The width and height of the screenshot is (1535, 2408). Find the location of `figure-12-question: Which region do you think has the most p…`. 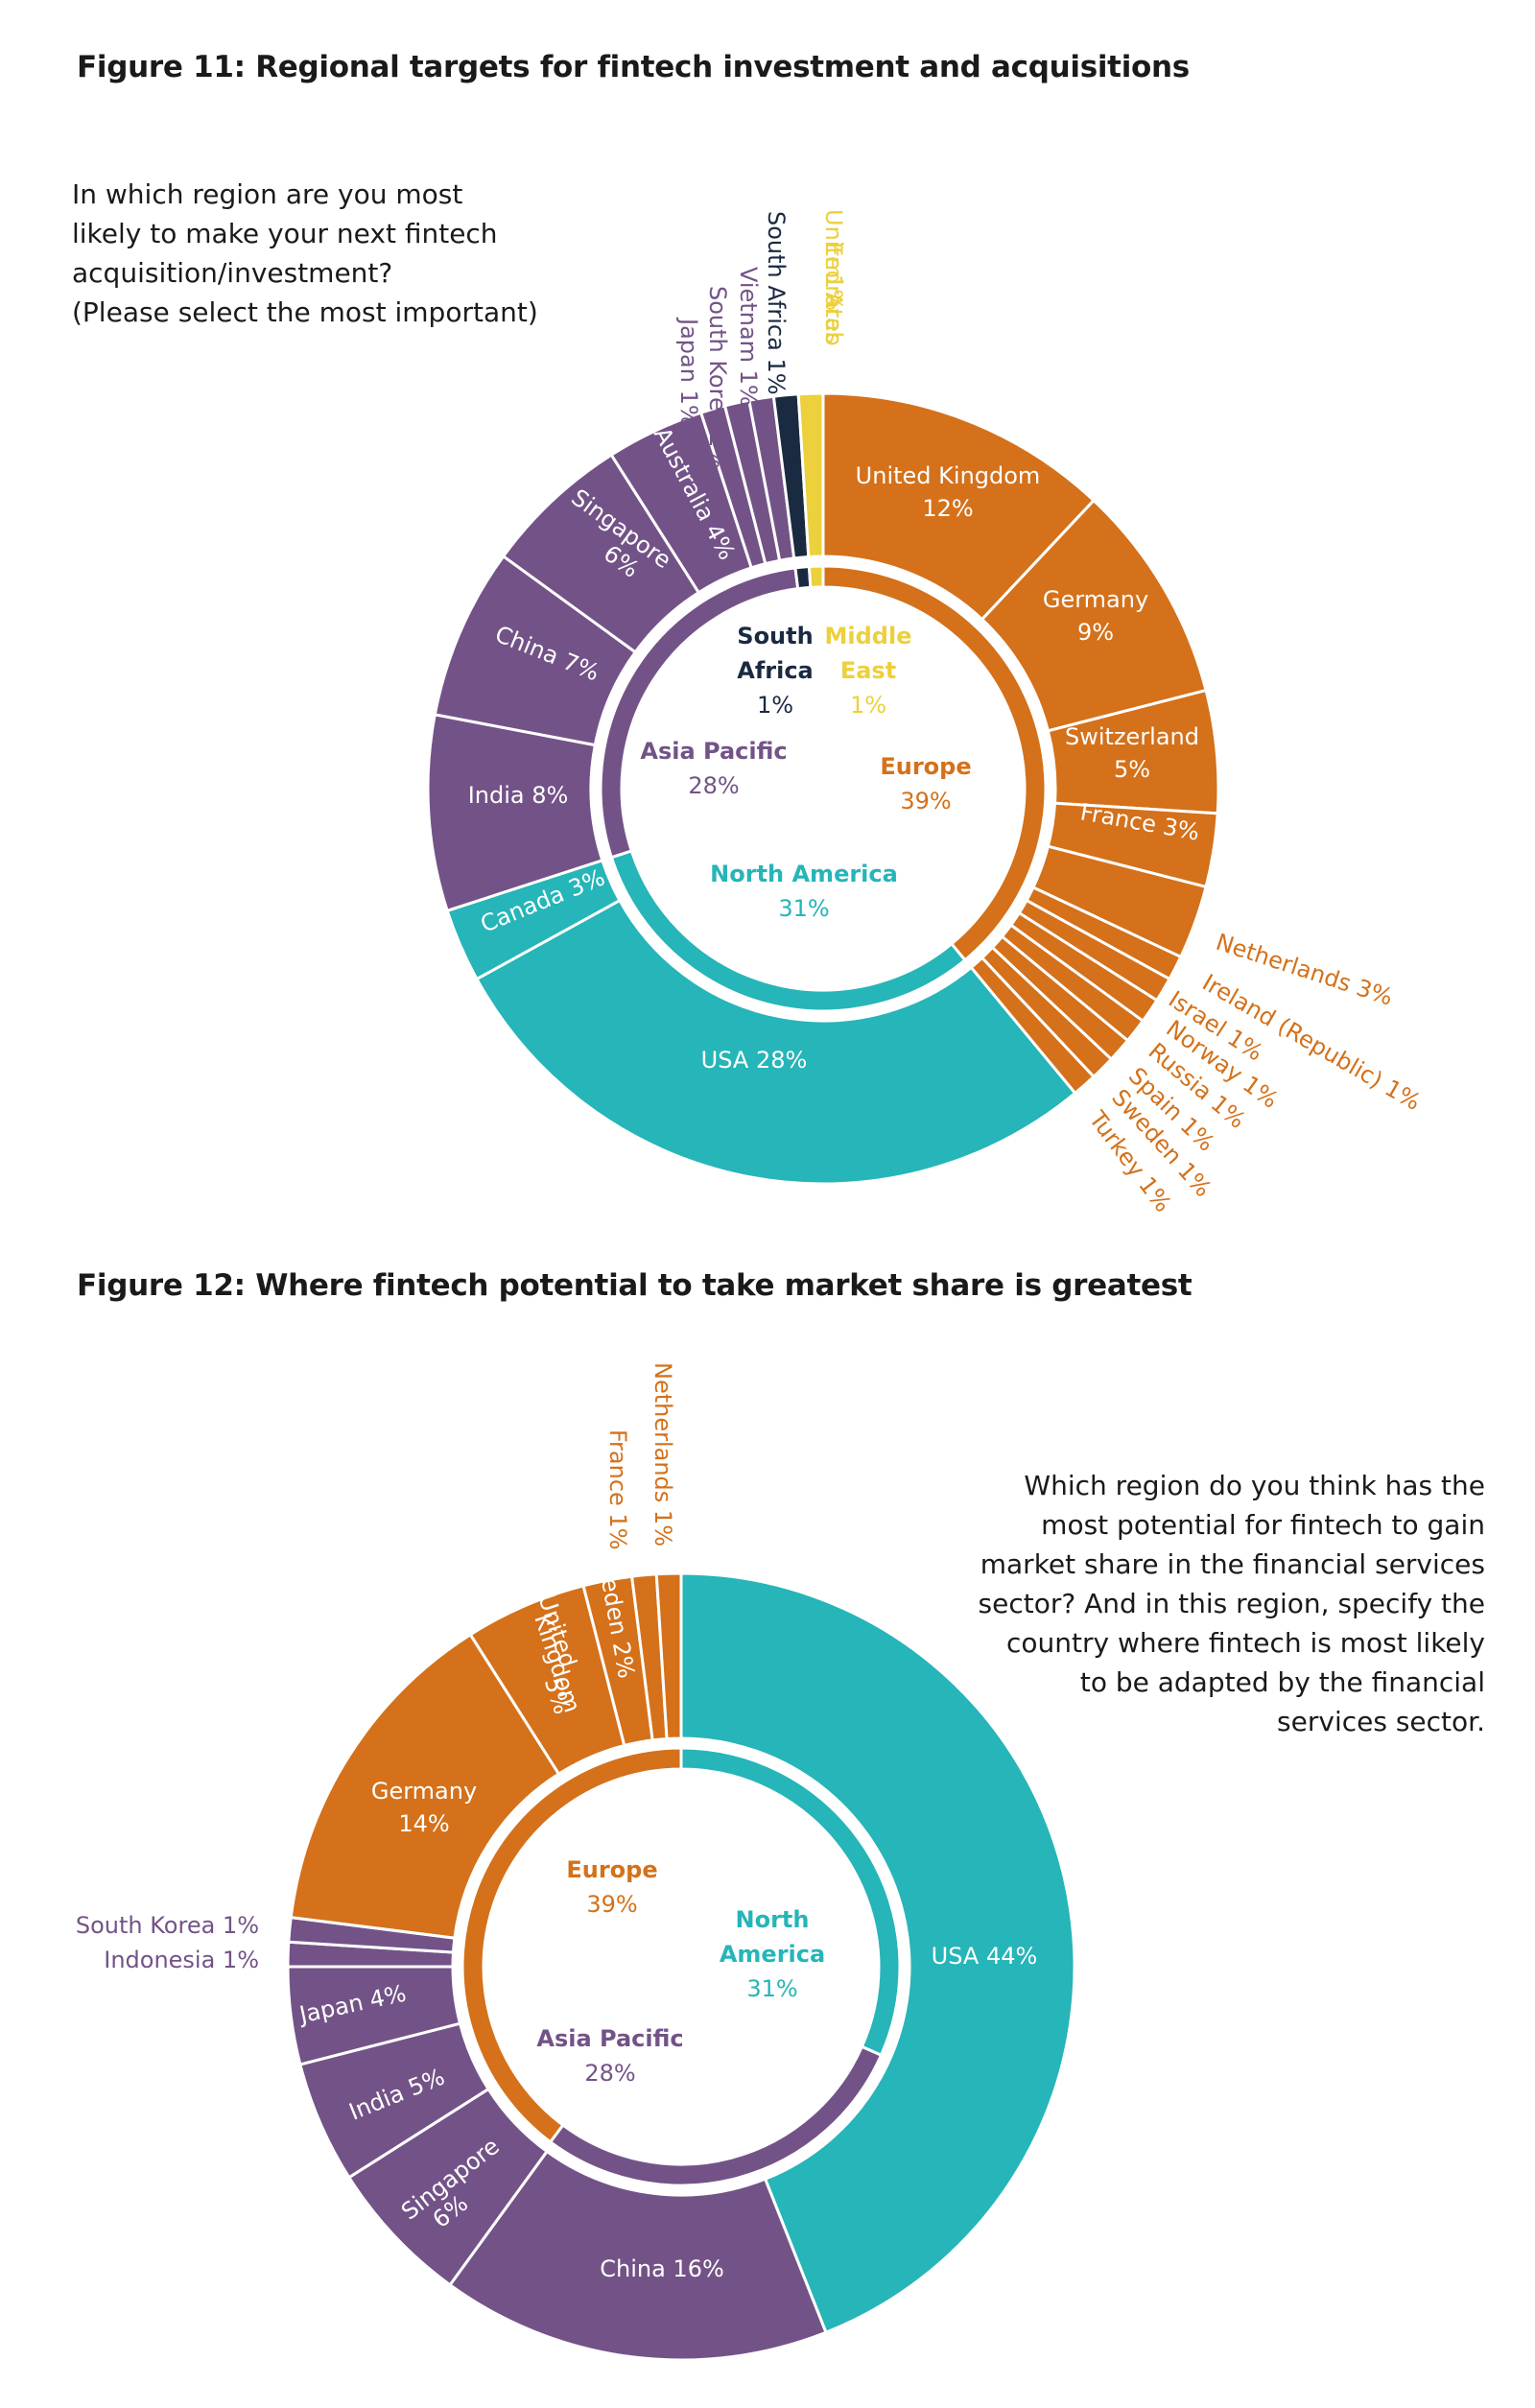

figure-12-question: Which region do you think has the most p… is located at coordinates (1232, 1603).